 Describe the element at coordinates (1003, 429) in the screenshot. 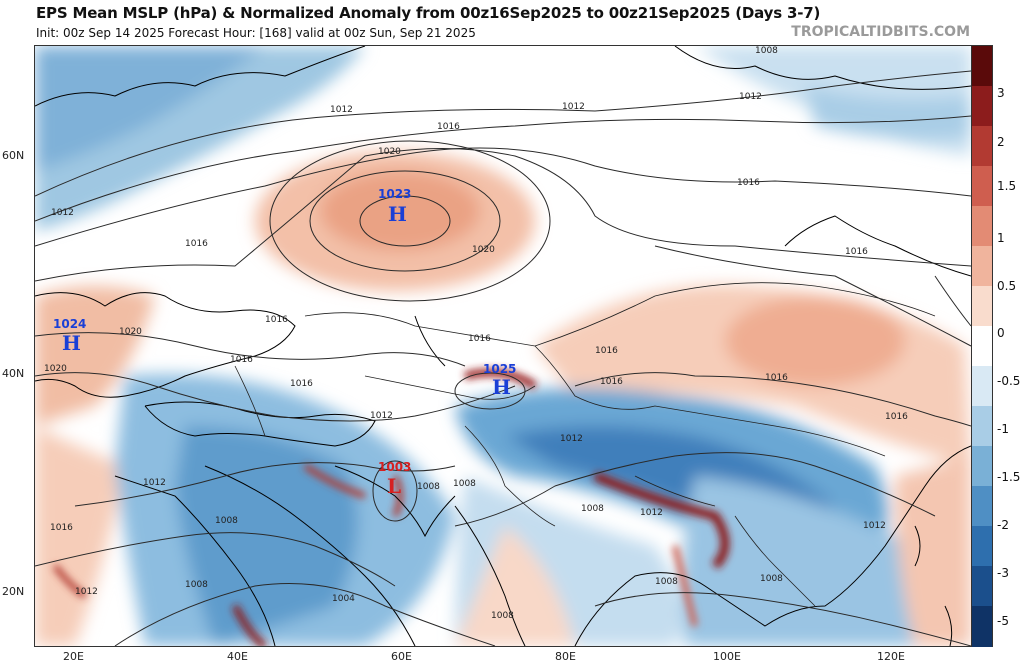

I see `colorbar-label: -1` at that location.